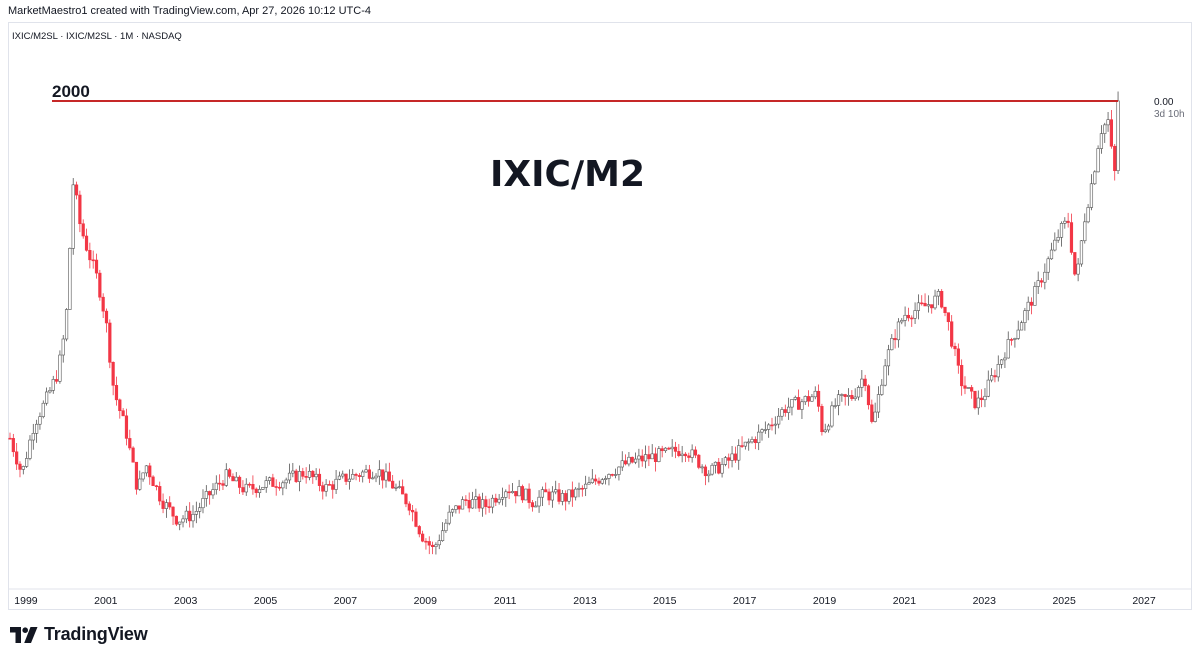 The height and width of the screenshot is (660, 1200). Describe the element at coordinates (665, 601) in the screenshot. I see `x-tick-label: 2015` at that location.